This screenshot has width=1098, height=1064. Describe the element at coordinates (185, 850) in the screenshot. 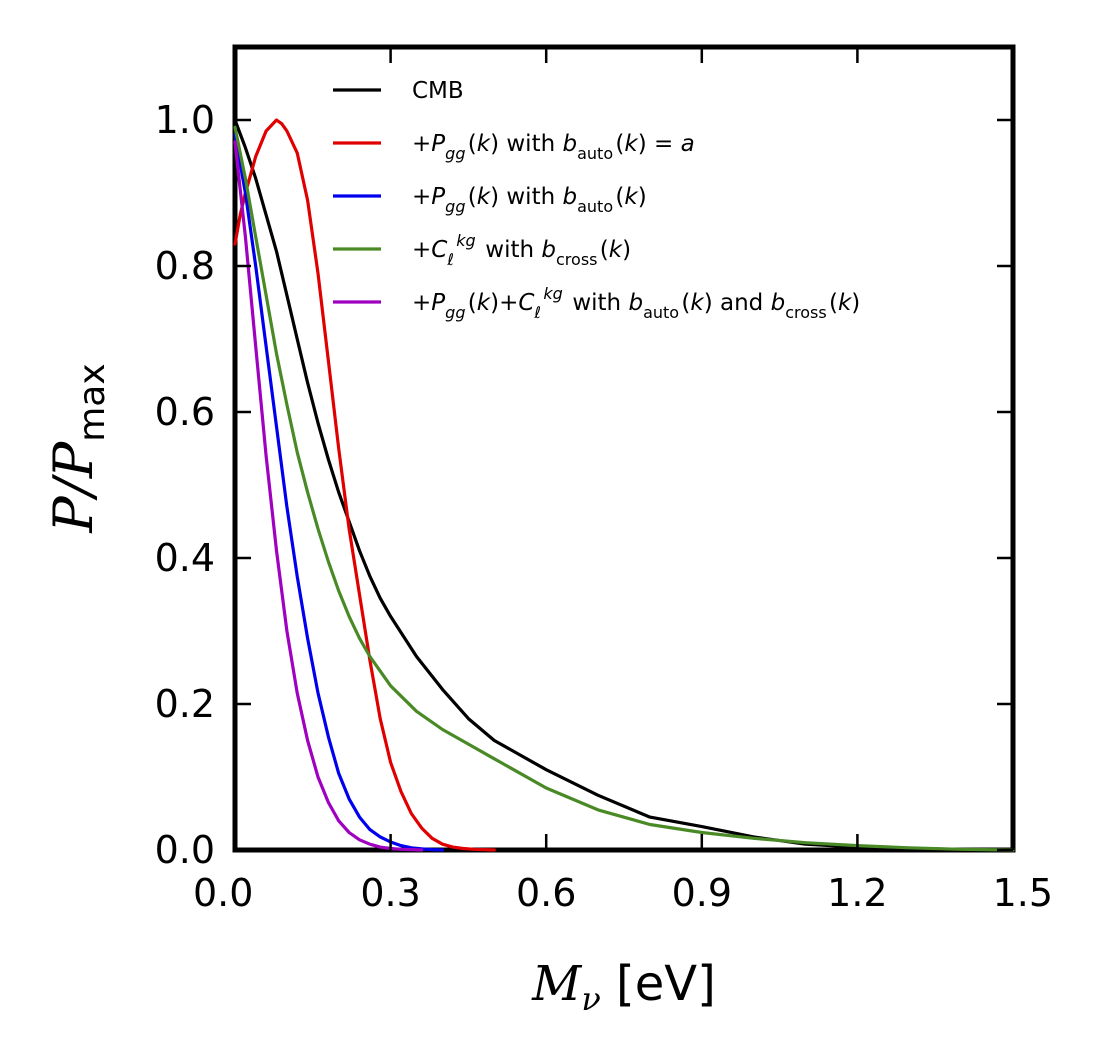

I see `y-tick-label: 0.0` at that location.